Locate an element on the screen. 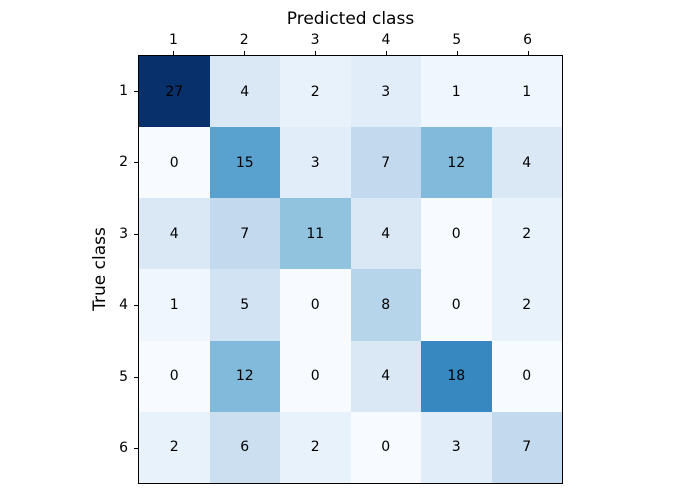  x-tick-label: 5 is located at coordinates (457, 40).